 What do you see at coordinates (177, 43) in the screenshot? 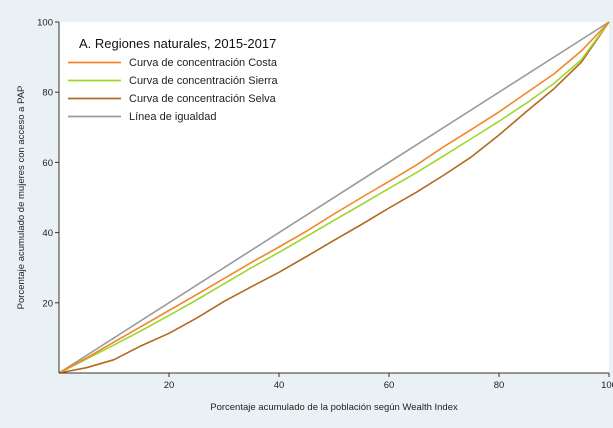
I see `legend-title: A. Regiones naturales, 2015-2017` at bounding box center [177, 43].